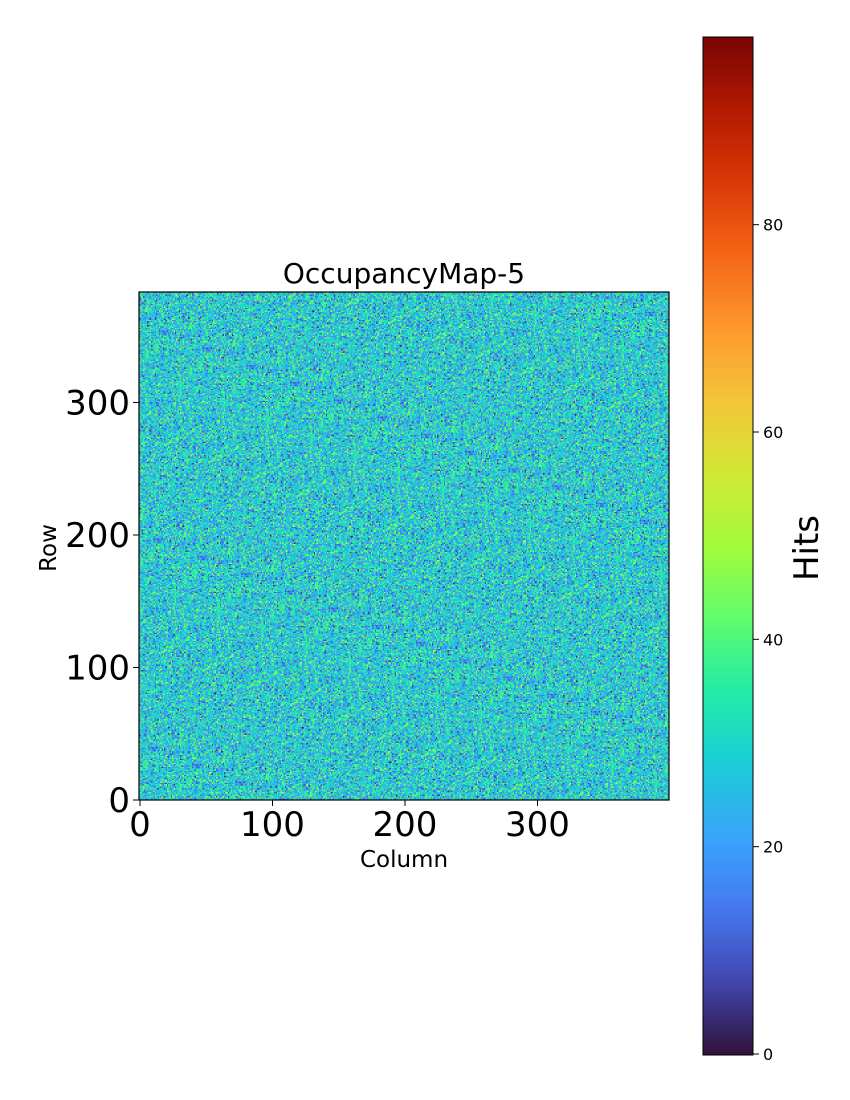 The image size is (850, 1100). What do you see at coordinates (119, 801) in the screenshot?
I see `y-tick-label: 0` at bounding box center [119, 801].